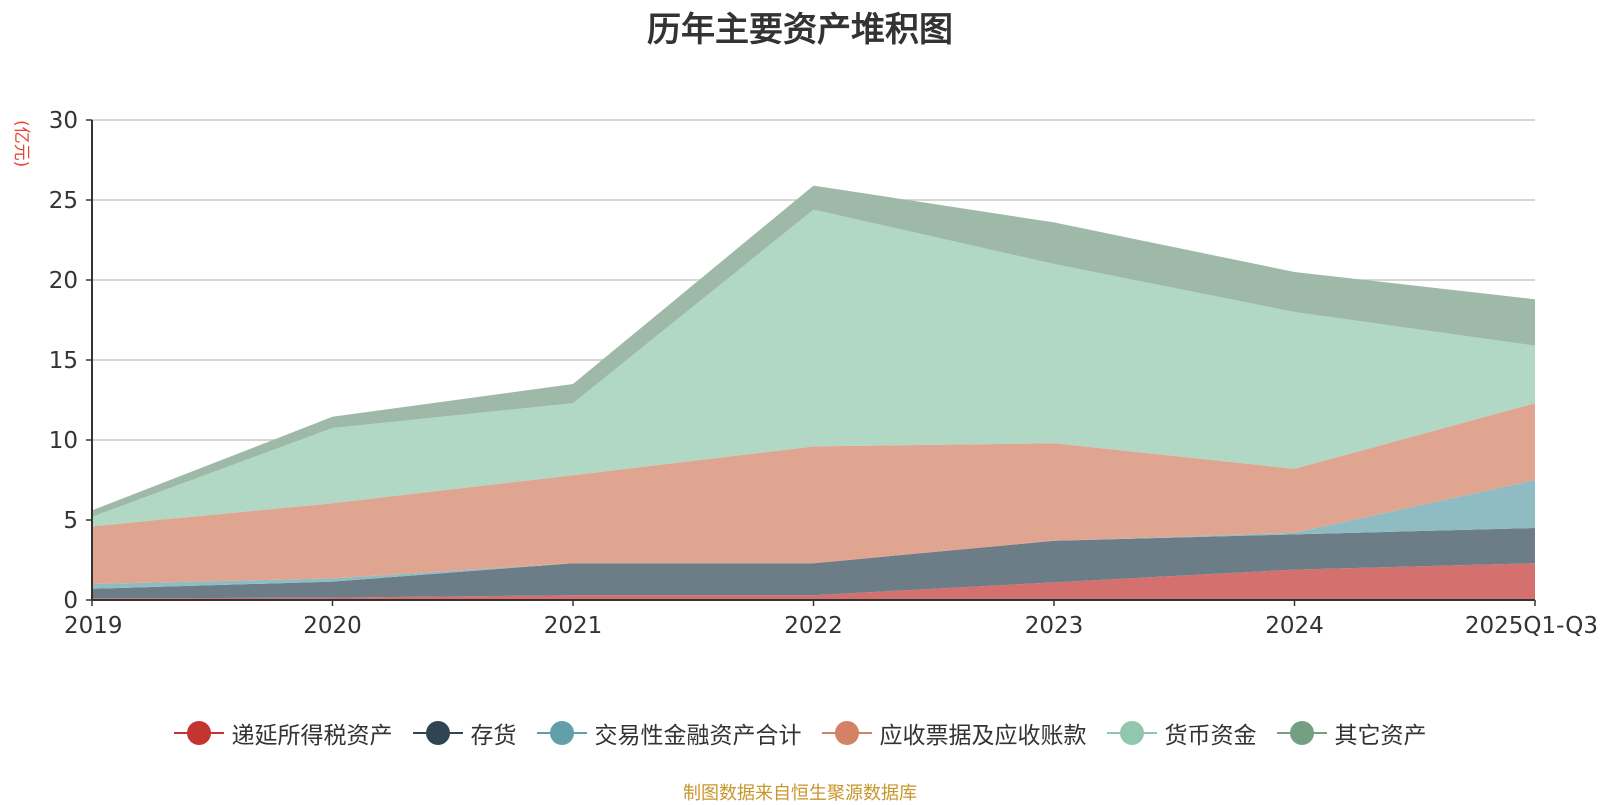 Image resolution: width=1600 pixels, height=805 pixels. Describe the element at coordinates (573, 626) in the screenshot. I see `x-tick-label: 2021` at that location.